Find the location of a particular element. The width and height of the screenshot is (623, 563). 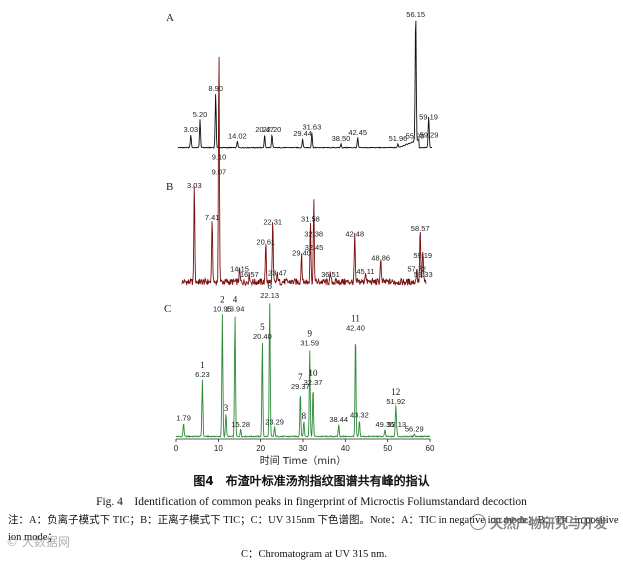

figure-caption-cn: 图4 布渣叶标准汤剂指纹图谱共有峰的指认 is located at coordinates (311, 481).